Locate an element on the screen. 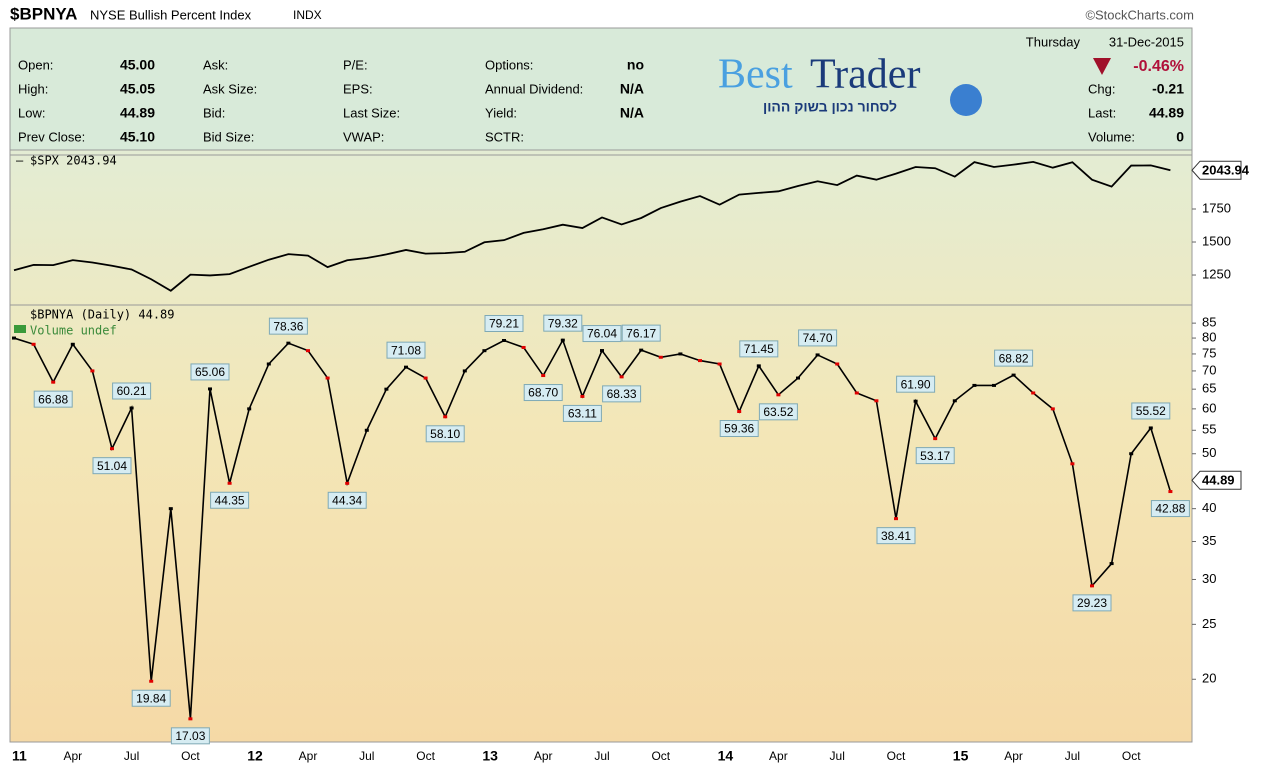 Image resolution: width=1262 pixels, height=769 pixels. field-value: no is located at coordinates (635, 65).